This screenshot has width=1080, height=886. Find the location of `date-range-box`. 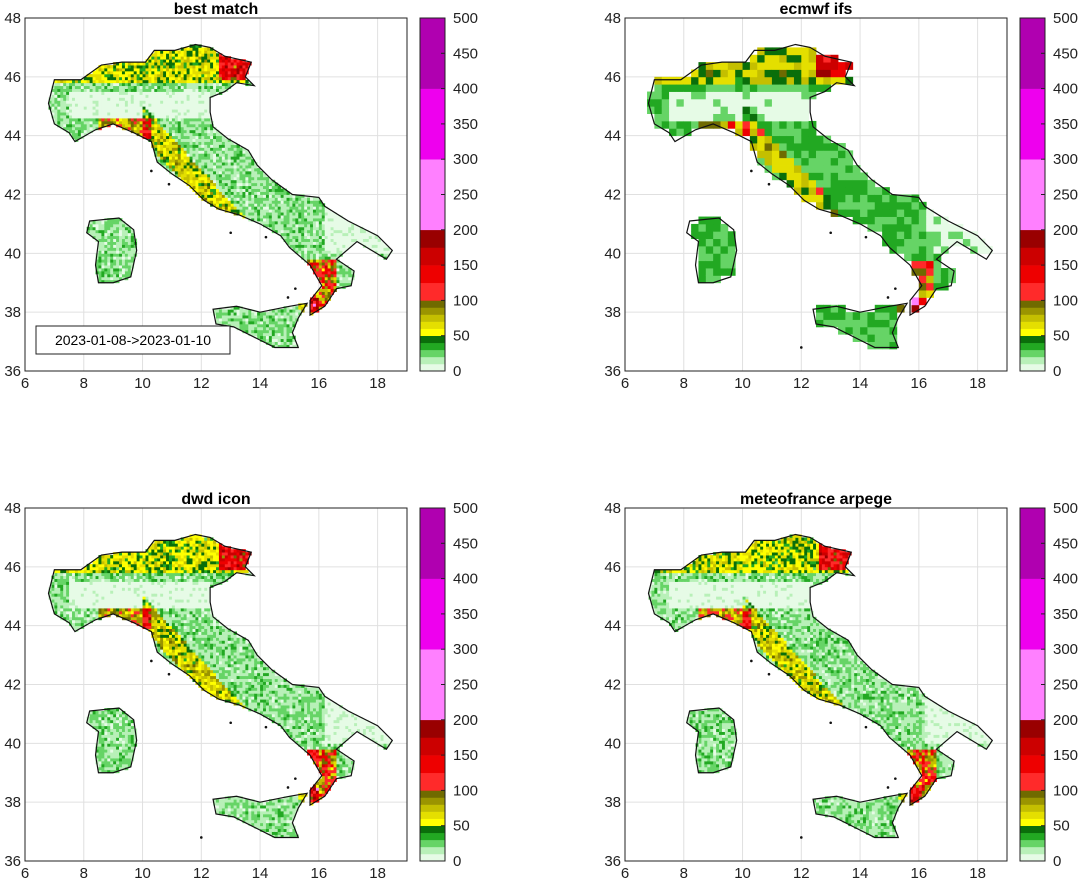

date-range-box is located at coordinates (133, 340).